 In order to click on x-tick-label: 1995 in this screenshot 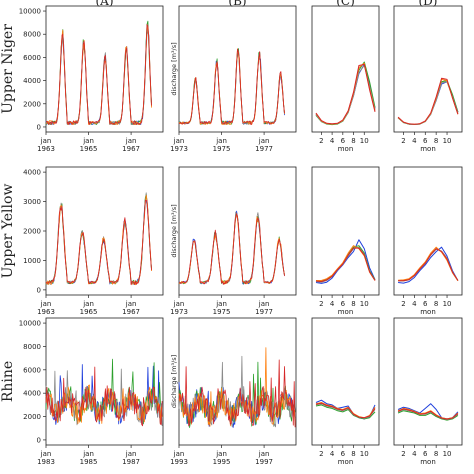, I will do `click(222, 462)`.